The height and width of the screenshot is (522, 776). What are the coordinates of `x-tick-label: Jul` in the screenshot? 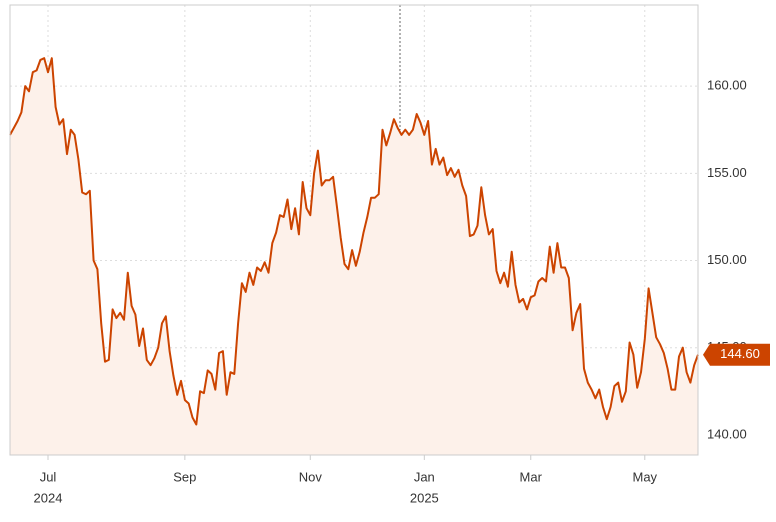 It's located at (48, 476).